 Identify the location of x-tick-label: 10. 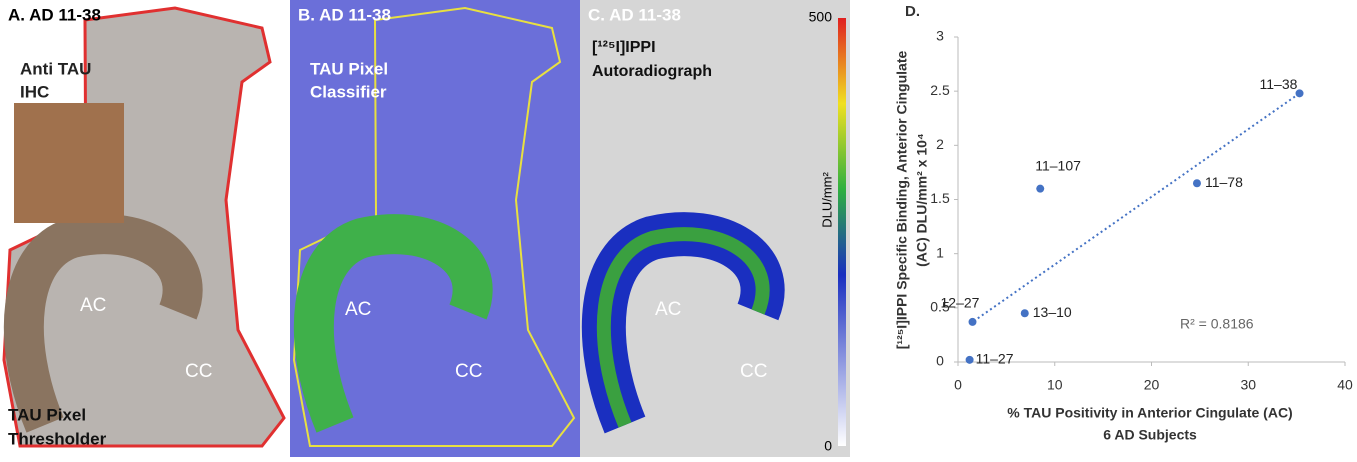
(1055, 385).